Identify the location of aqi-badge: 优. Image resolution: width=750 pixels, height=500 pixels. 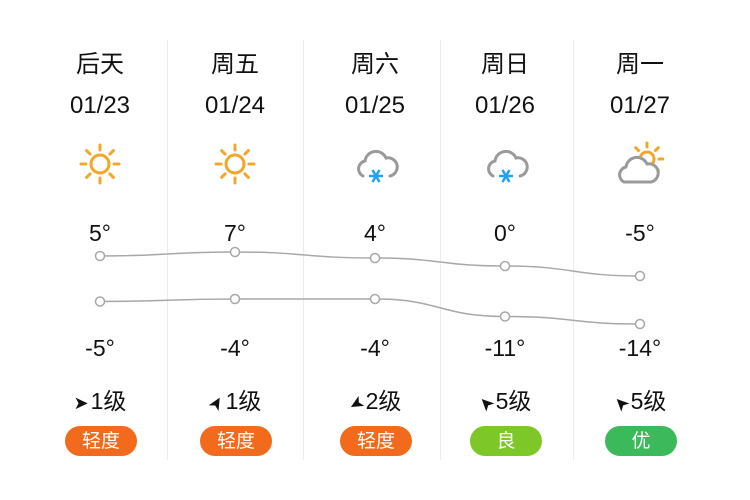
(641, 441).